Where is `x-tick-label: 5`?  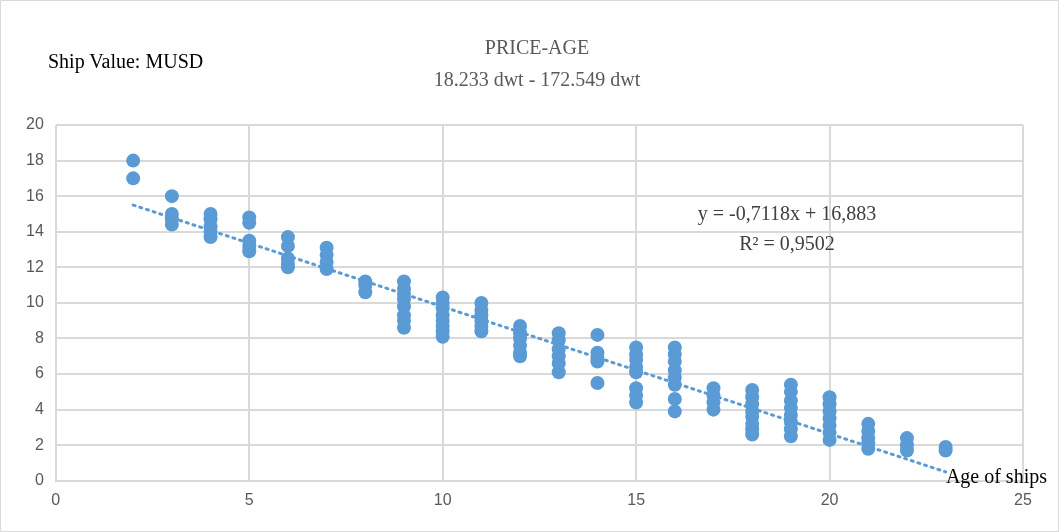
x-tick-label: 5 is located at coordinates (249, 499).